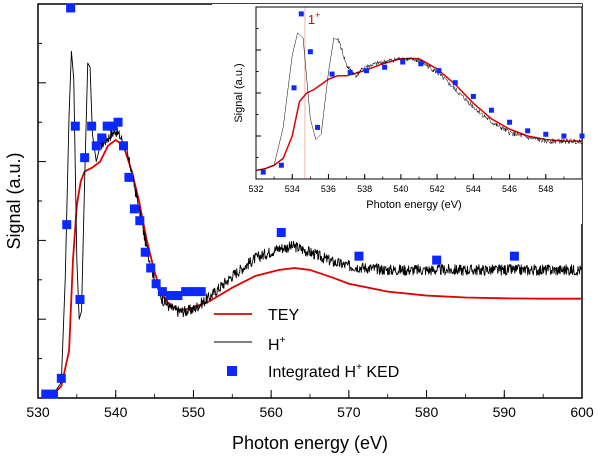 The image size is (598, 458). Describe the element at coordinates (38, 412) in the screenshot. I see `x-tick-label: 530` at that location.